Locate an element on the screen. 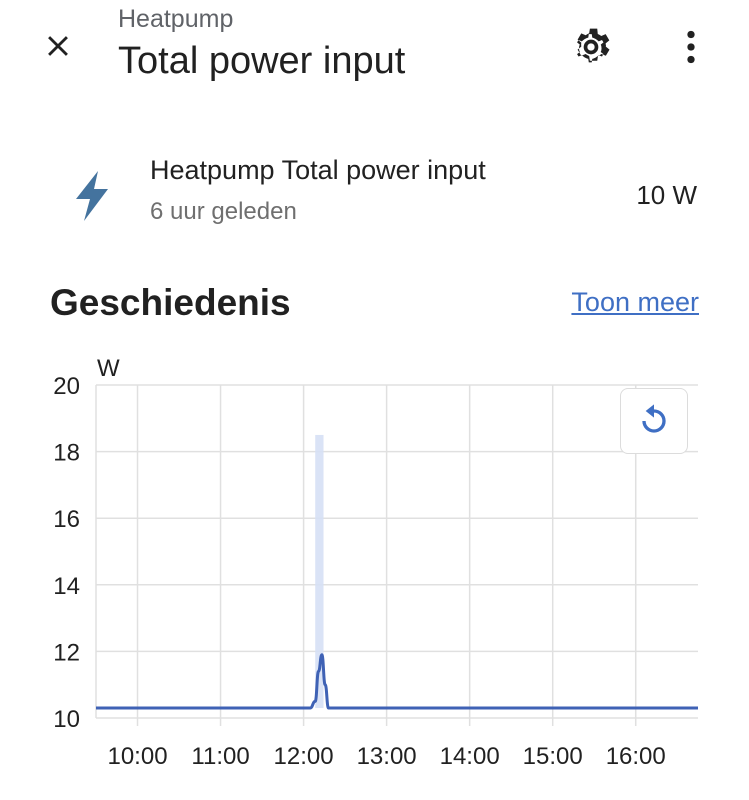  close-button is located at coordinates (58, 46).